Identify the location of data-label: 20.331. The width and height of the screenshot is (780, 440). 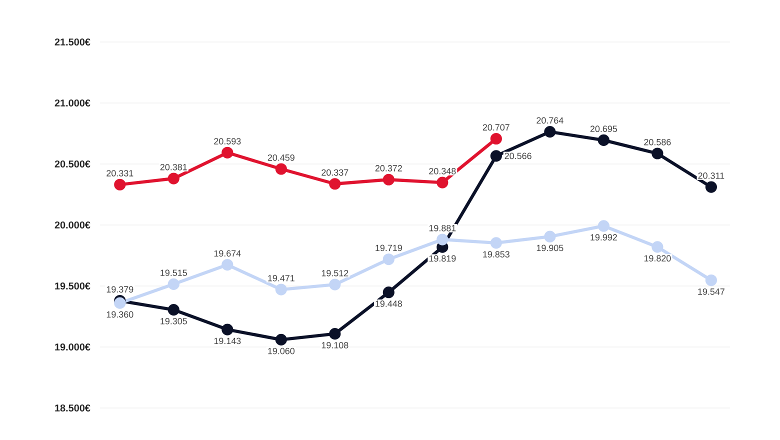
(120, 173).